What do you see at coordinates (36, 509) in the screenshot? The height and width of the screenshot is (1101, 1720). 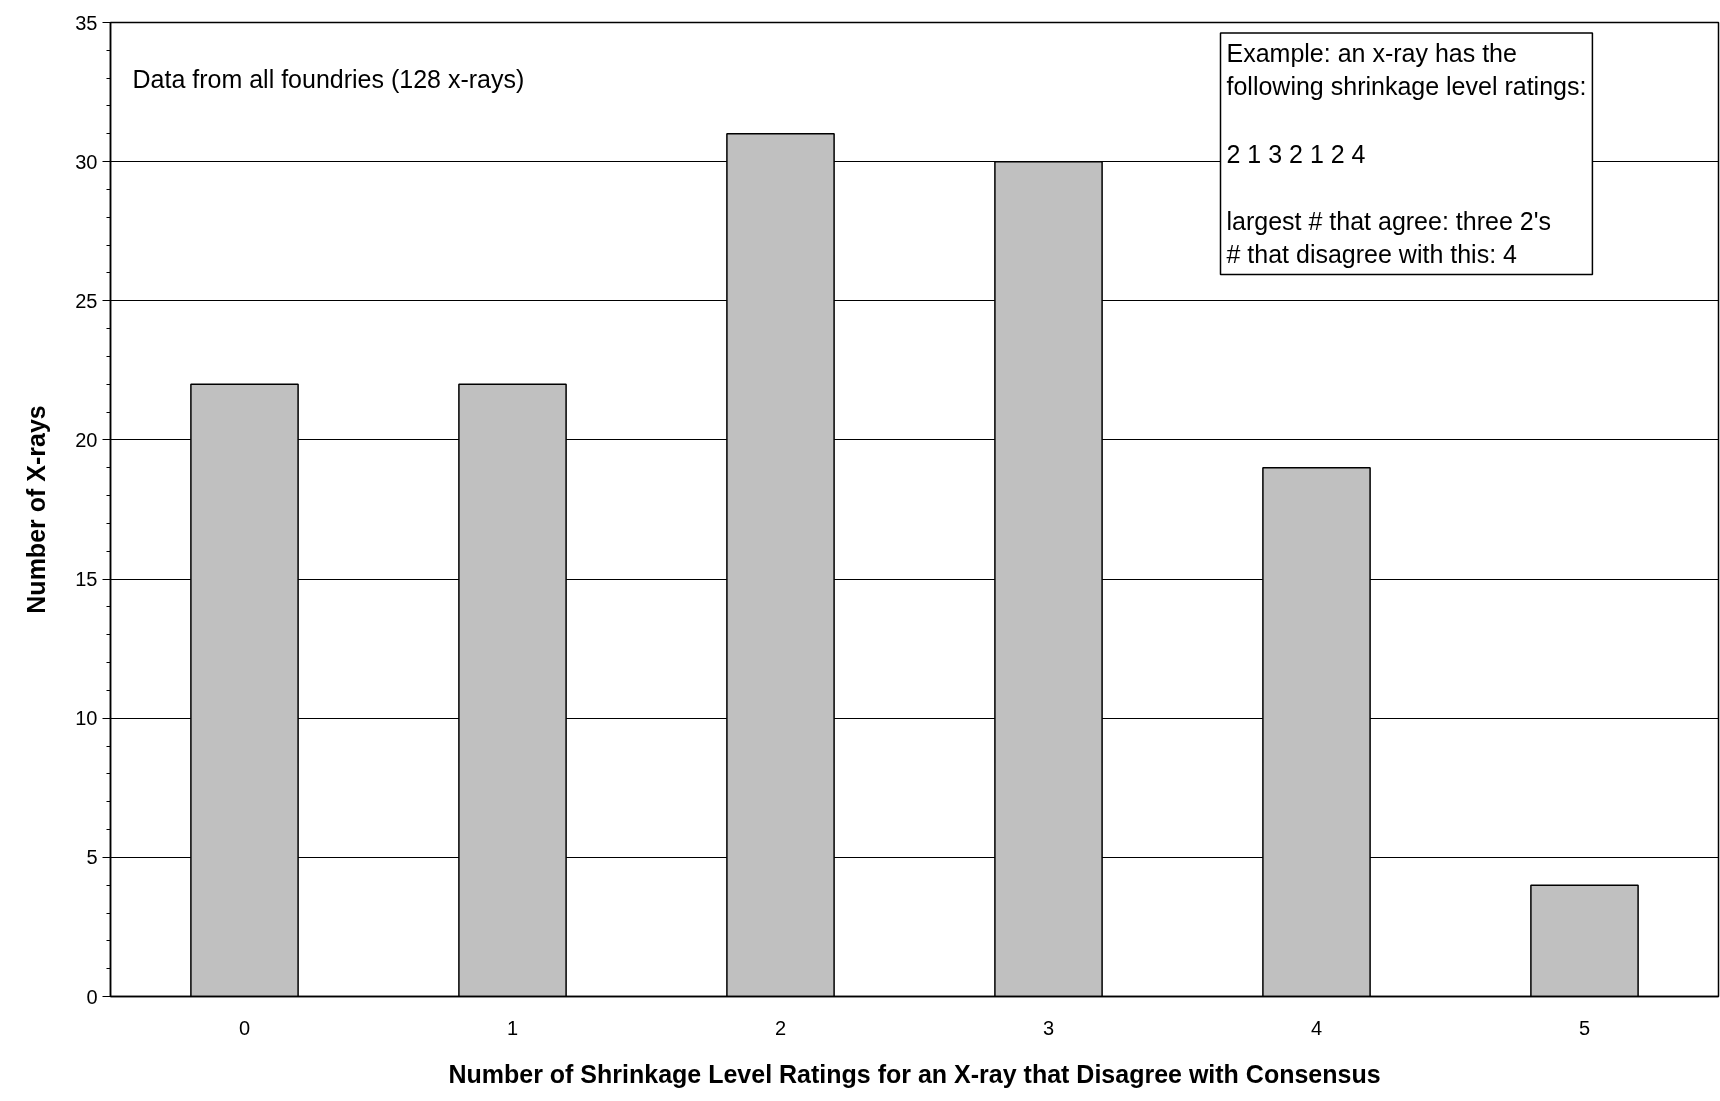 I see `y-axis-title: Number of X-rays` at bounding box center [36, 509].